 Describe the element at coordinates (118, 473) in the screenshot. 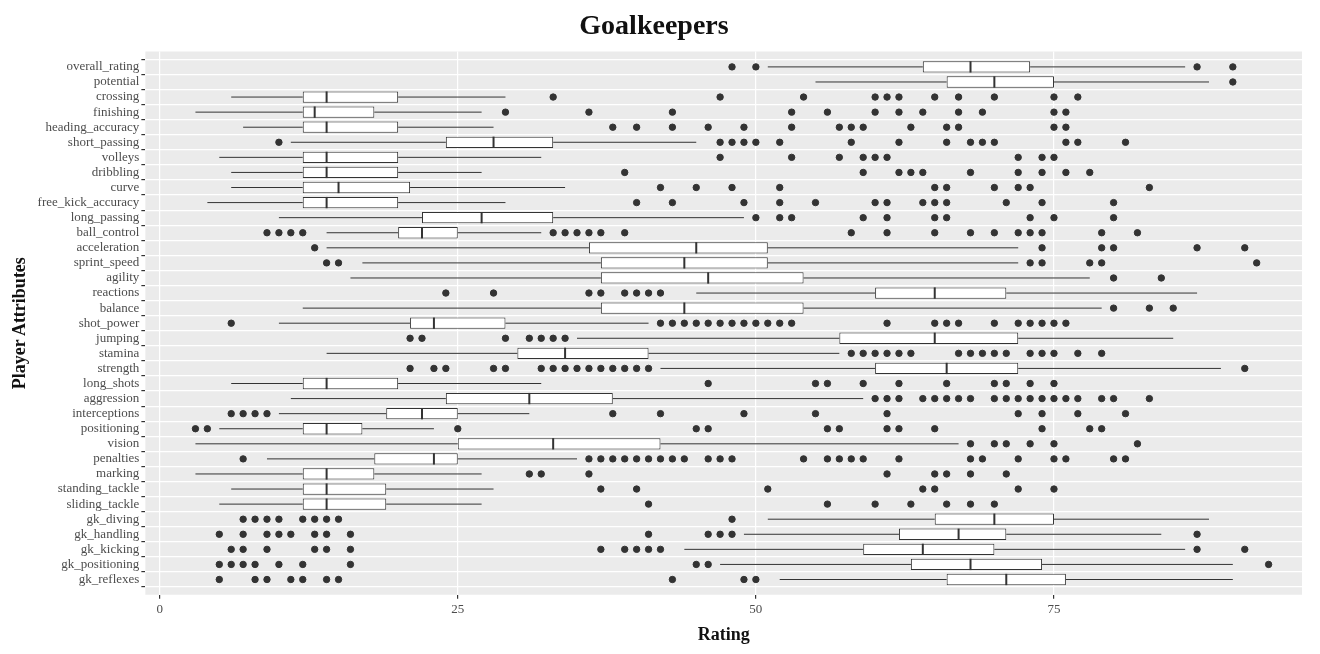

I see `y-tick-label: marking` at that location.